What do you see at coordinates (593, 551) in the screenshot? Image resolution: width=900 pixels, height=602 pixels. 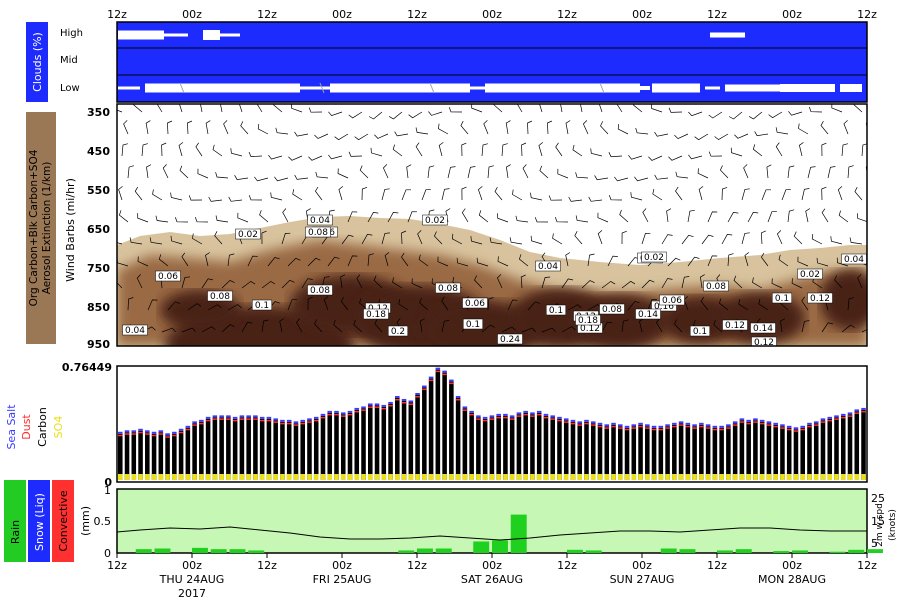 I see `precip-bar` at bounding box center [593, 551].